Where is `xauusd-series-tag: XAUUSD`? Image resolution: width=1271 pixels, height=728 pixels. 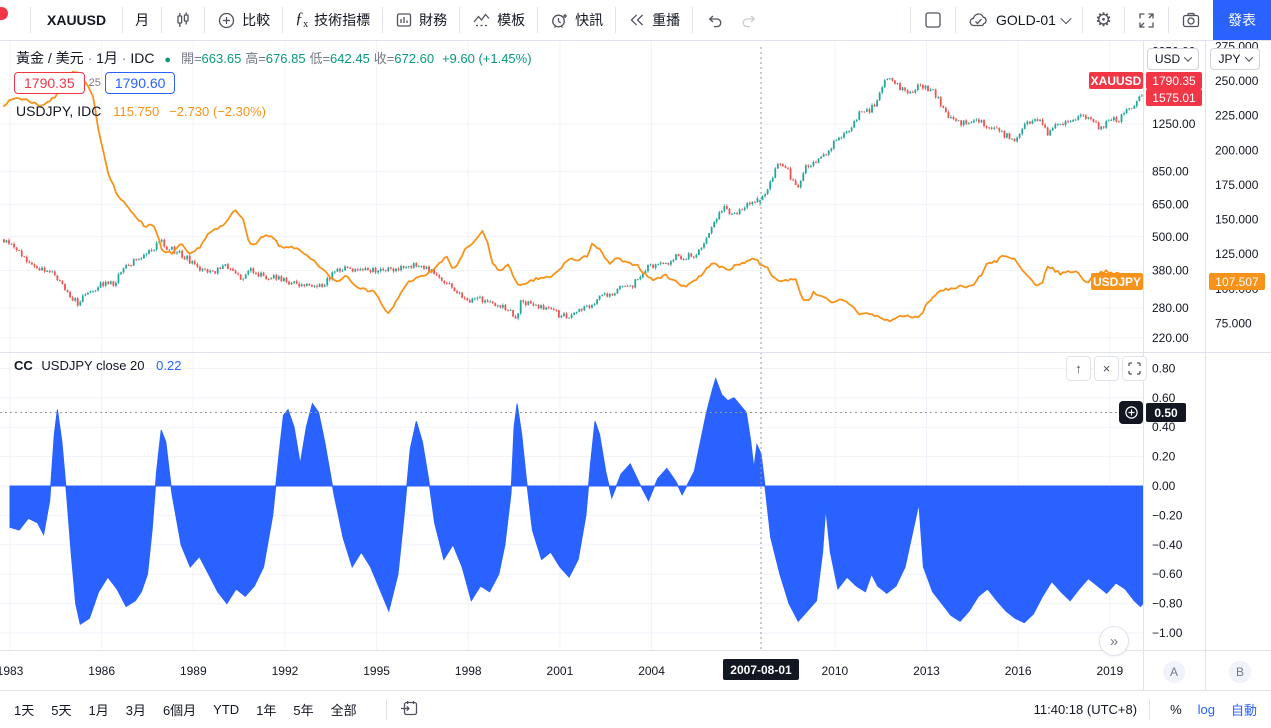 xauusd-series-tag: XAUUSD is located at coordinates (1116, 80).